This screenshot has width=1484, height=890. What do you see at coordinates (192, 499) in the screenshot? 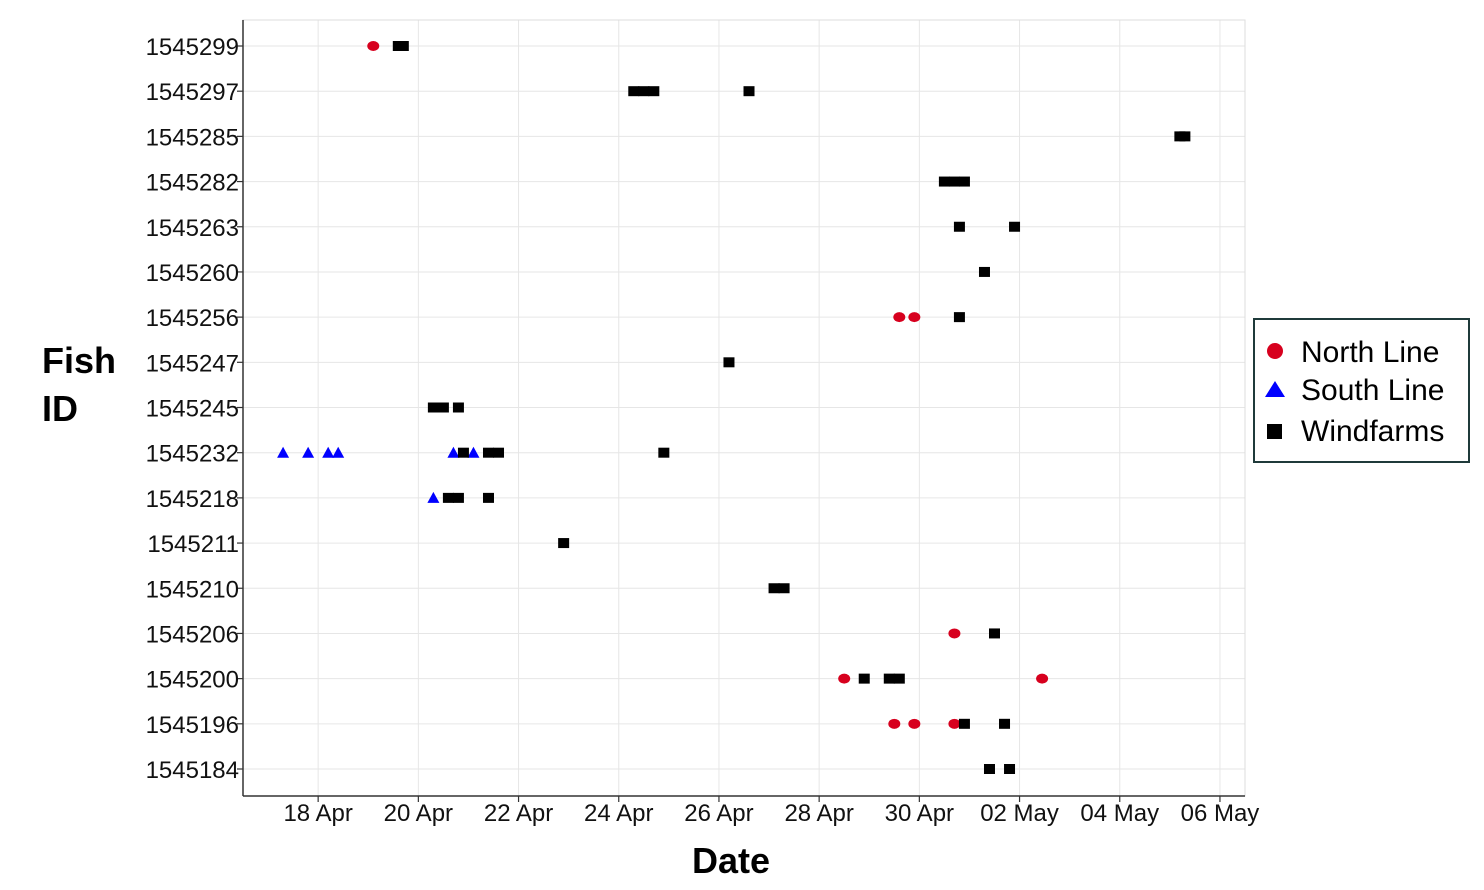
I see `y-tick-label: 1545218` at bounding box center [192, 499].